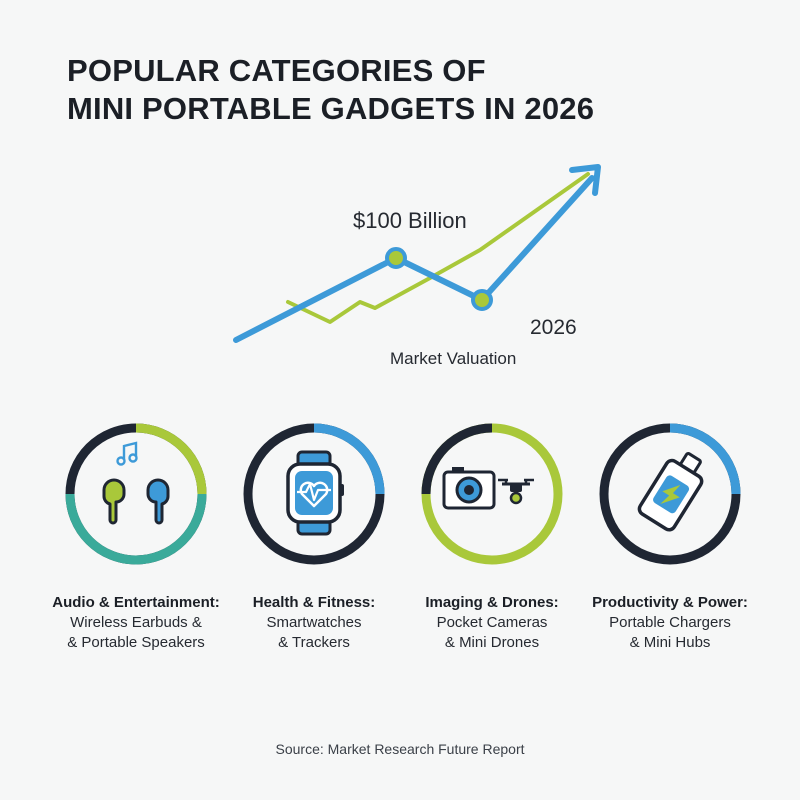 The image size is (800, 800). I want to click on category-line: & Mini Drones, so click(492, 642).